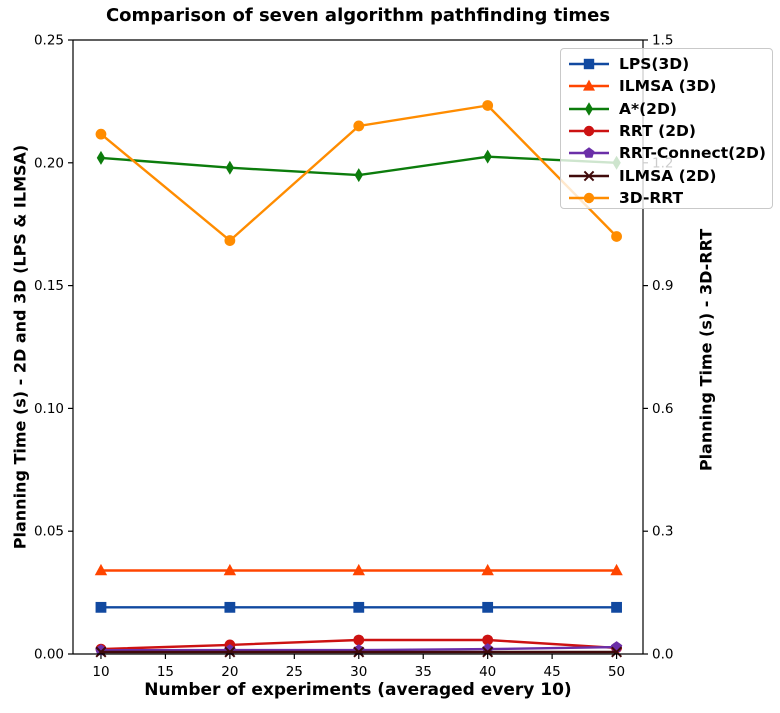 The image size is (780, 713). I want to click on x-tick-label: 40, so click(487, 672).